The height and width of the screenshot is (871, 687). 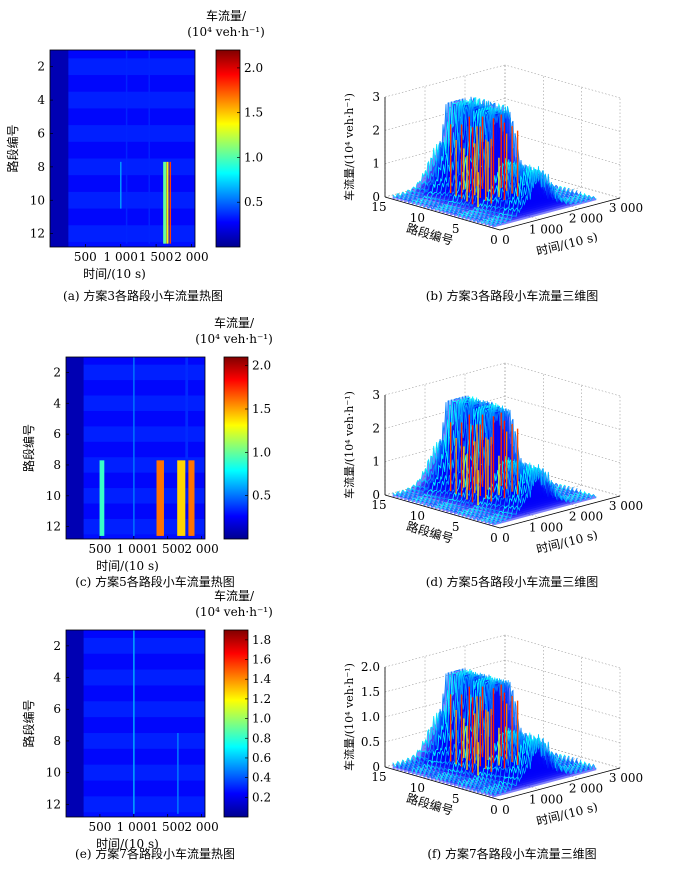 What do you see at coordinates (143, 295) in the screenshot?
I see `caption: (a) 方案3各路段小车流量热图` at bounding box center [143, 295].